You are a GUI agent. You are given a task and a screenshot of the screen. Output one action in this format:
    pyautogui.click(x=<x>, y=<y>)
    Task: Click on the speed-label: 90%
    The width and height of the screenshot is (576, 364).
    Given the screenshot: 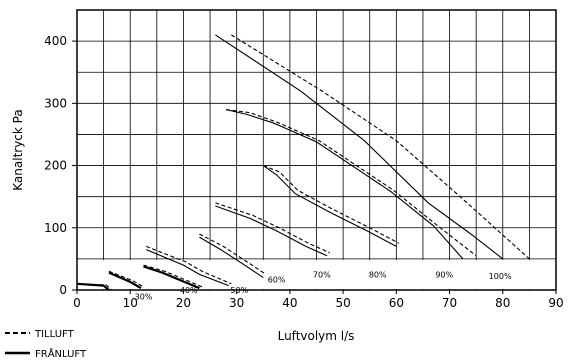 What is the action you would take?
    pyautogui.click(x=444, y=275)
    